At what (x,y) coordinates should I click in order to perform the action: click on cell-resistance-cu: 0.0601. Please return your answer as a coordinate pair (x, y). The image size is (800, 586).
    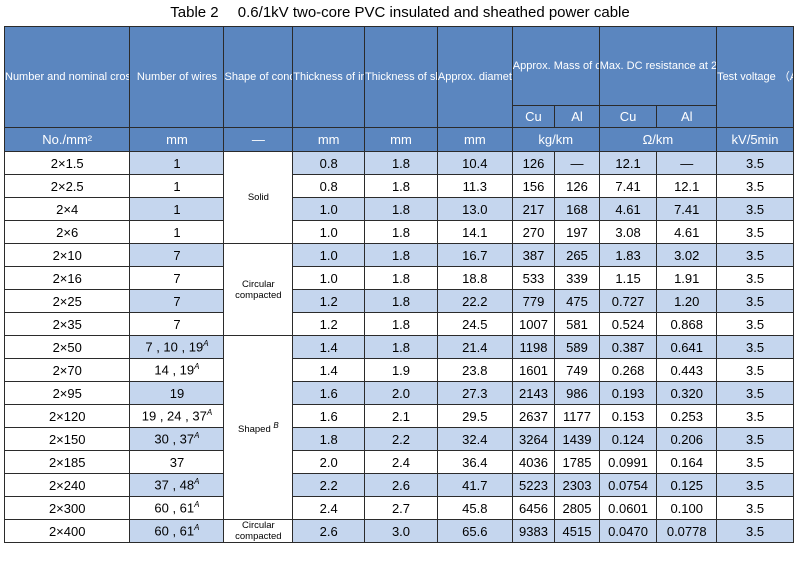
    Looking at the image, I should click on (628, 508).